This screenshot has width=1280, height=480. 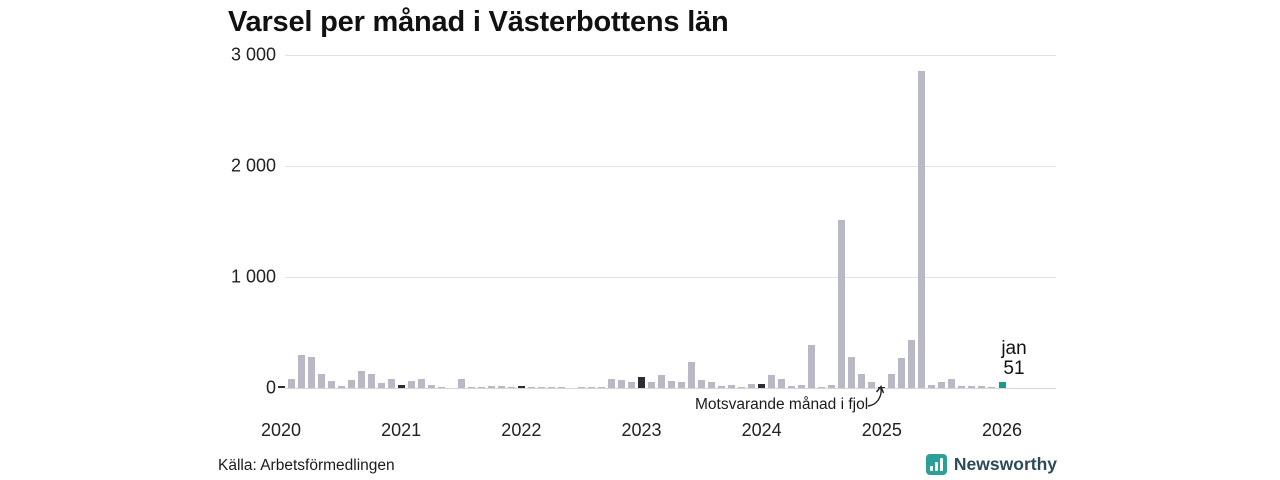 What do you see at coordinates (253, 54) in the screenshot?
I see `y-tick-label-3000: 3 000` at bounding box center [253, 54].